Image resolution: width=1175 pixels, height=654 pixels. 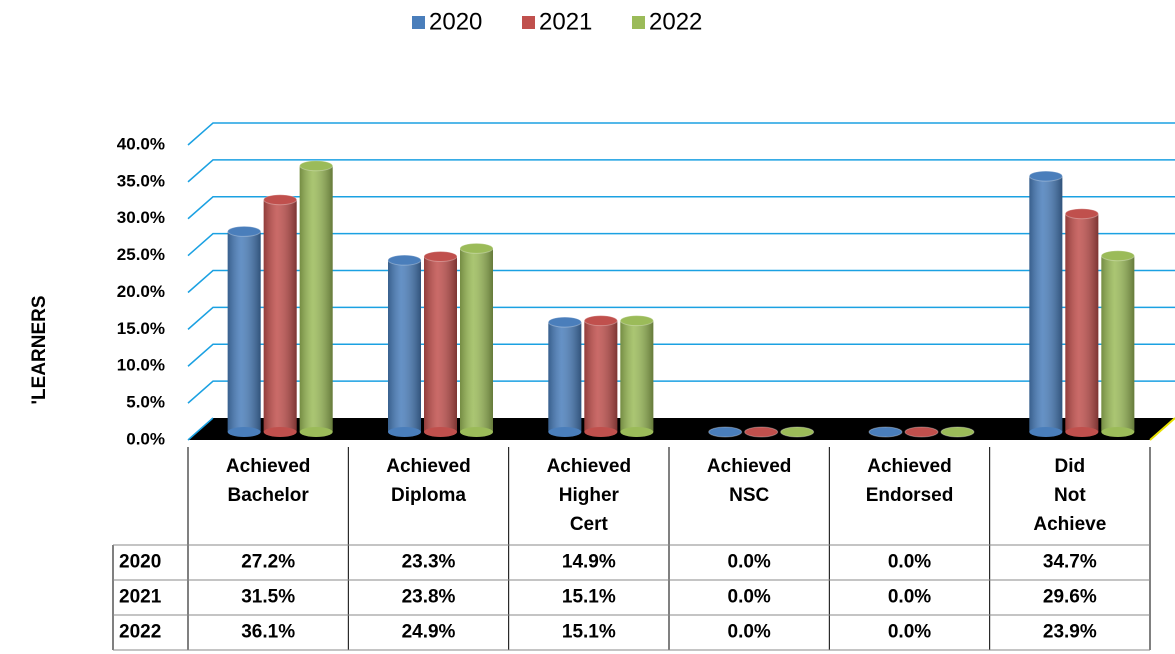 I want to click on table-value: 36.1%, so click(x=268, y=632).